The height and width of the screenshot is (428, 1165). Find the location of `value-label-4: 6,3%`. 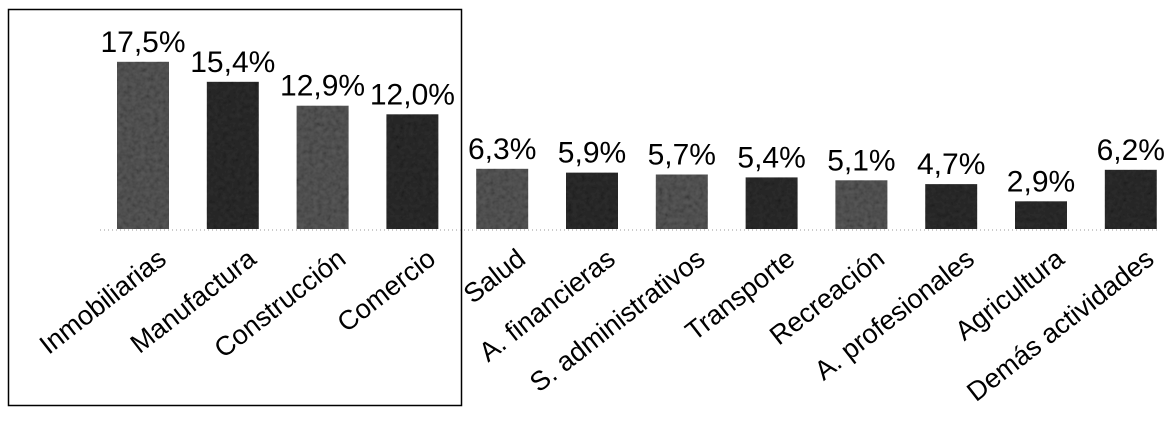

value-label-4: 6,3% is located at coordinates (502, 149).